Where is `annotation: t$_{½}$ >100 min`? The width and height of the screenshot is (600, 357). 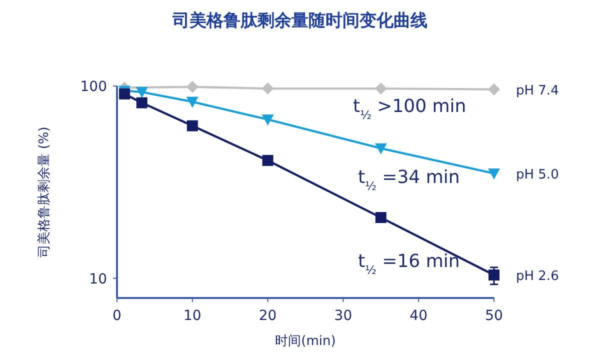 annotation: t$_{½}$ >100 min is located at coordinates (409, 109).